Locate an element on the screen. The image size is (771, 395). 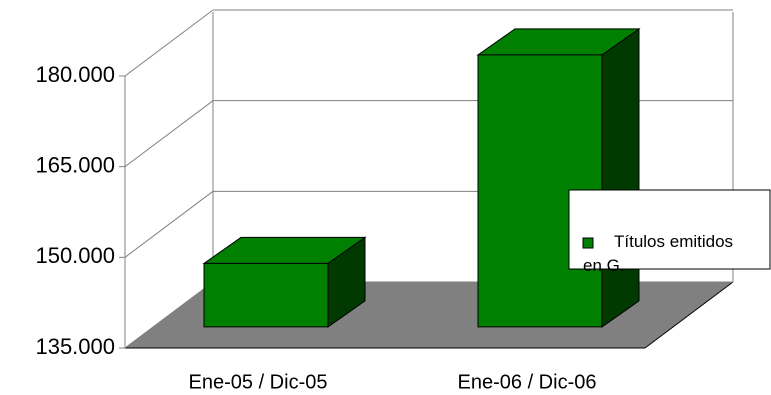
x-tick-label: Ene-06 / Dic-06 is located at coordinates (527, 382).